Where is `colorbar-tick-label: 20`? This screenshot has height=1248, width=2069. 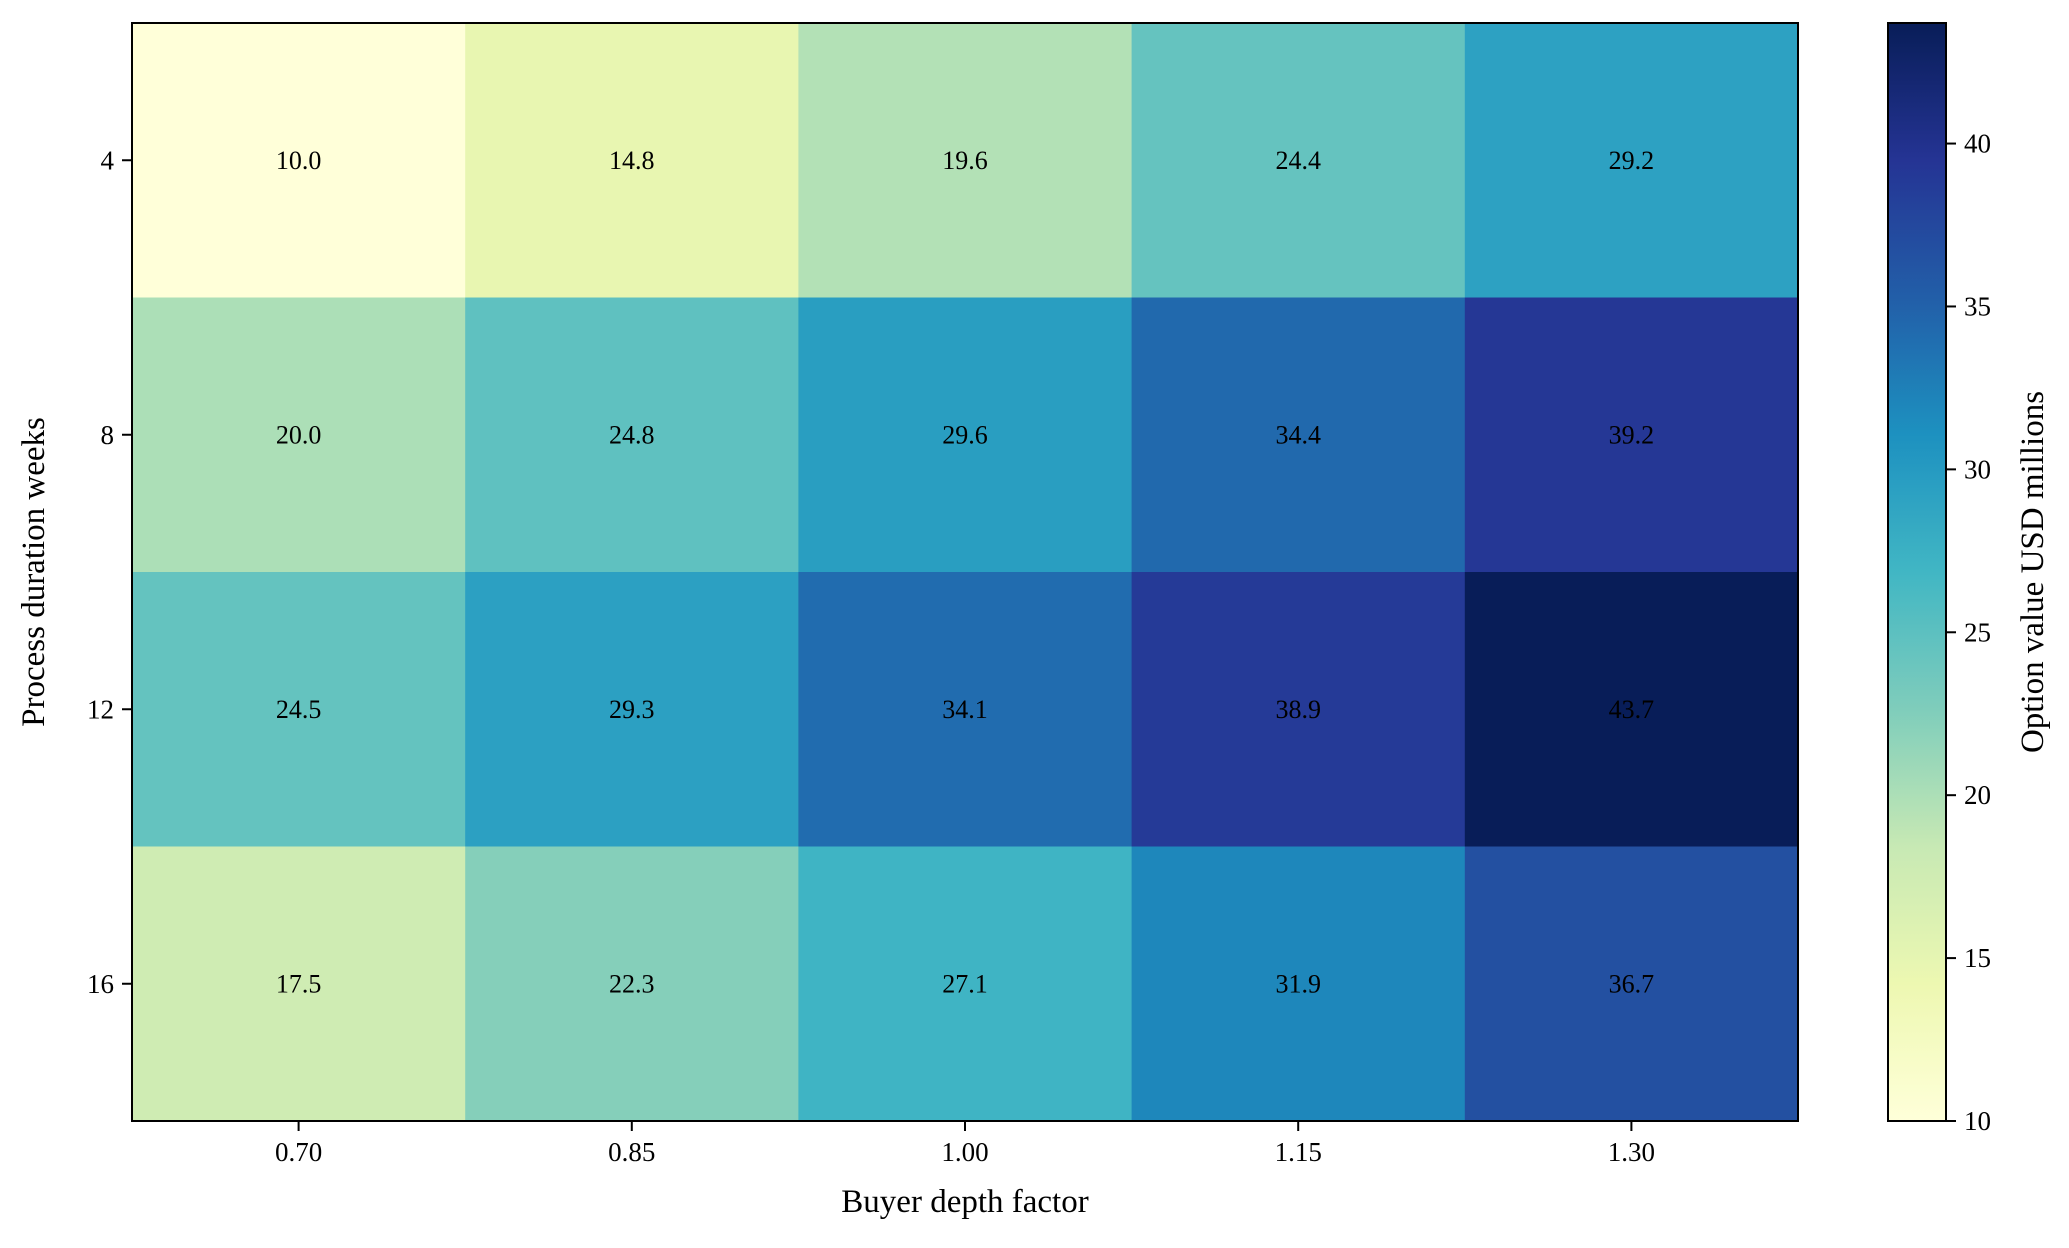 colorbar-tick-label: 20 is located at coordinates (1977, 795).